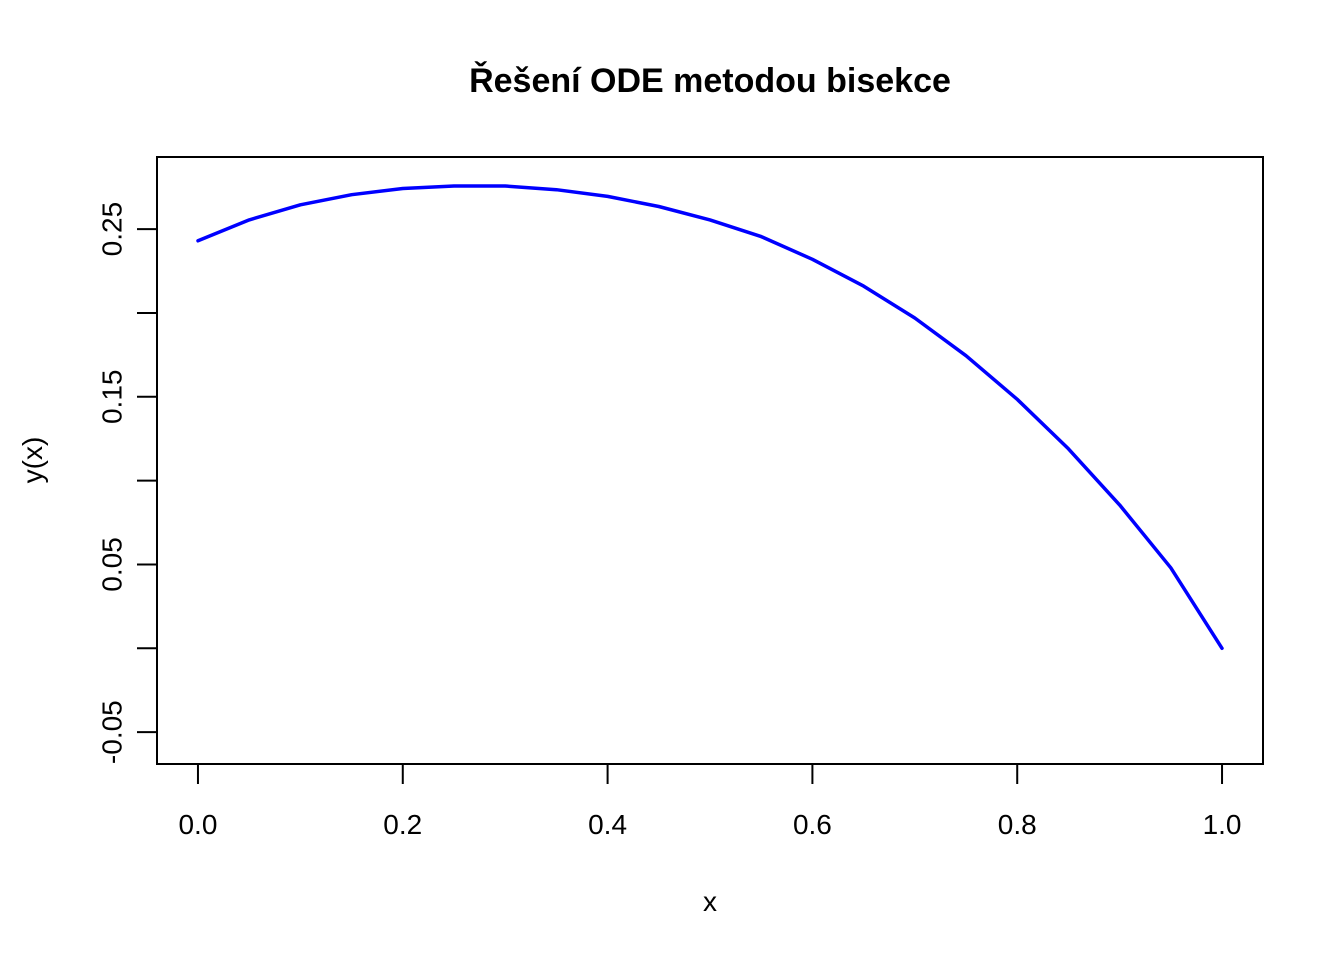 Image resolution: width=1344 pixels, height=960 pixels. What do you see at coordinates (710, 81) in the screenshot?
I see `chart-title: Řešení ODE metodou bisekce` at bounding box center [710, 81].